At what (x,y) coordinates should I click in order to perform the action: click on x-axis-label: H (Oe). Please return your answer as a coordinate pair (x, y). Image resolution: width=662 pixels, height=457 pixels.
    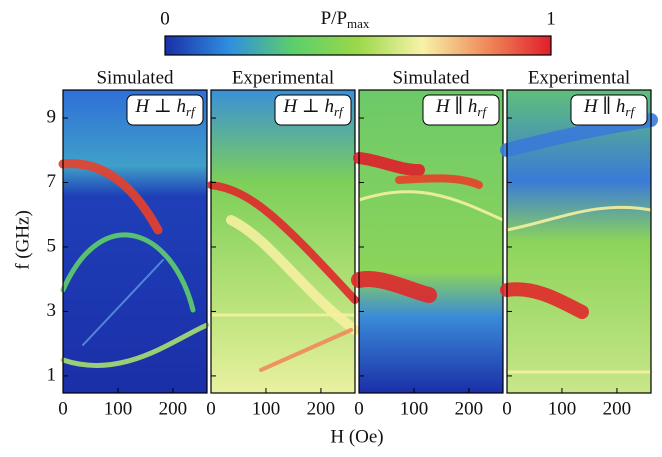
    Looking at the image, I should click on (356, 436).